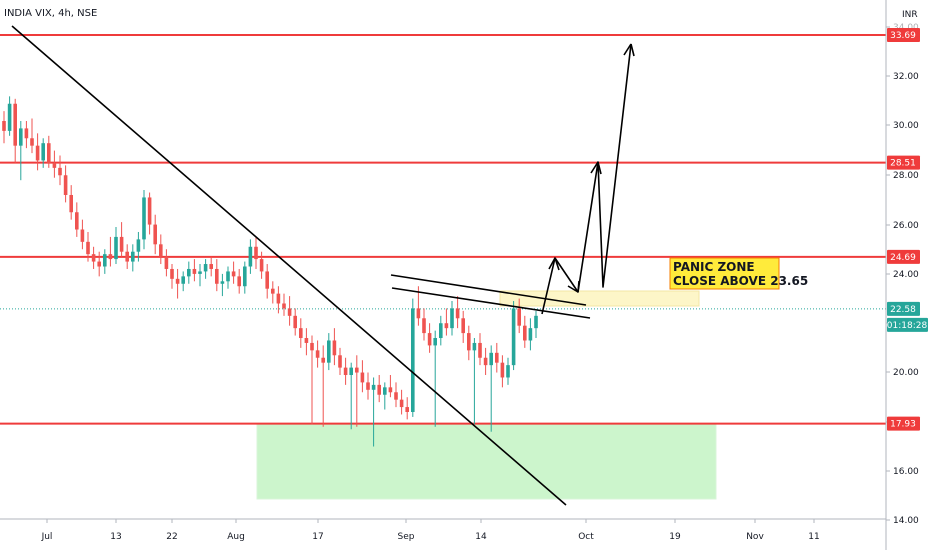  I want to click on x-tick-label: Nov, so click(755, 537).